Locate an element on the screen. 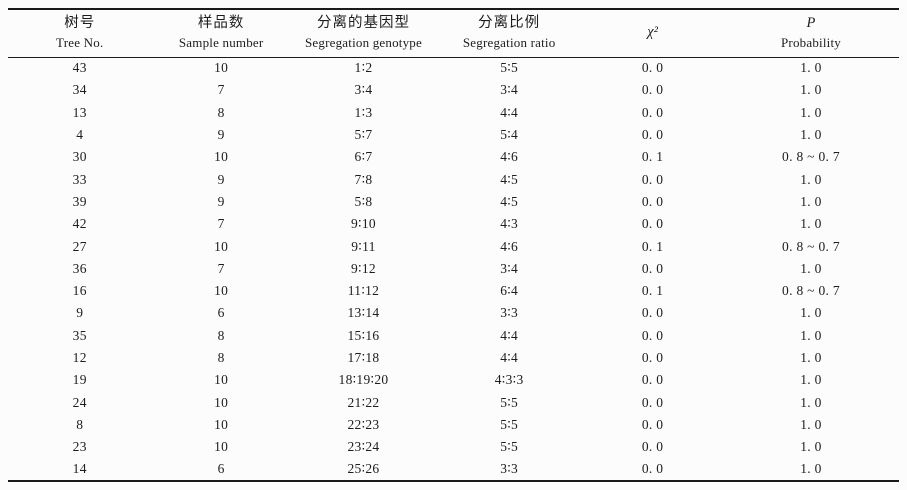 The width and height of the screenshot is (907, 490). cell-segregation-genotype: 21∶22 is located at coordinates (363, 402).